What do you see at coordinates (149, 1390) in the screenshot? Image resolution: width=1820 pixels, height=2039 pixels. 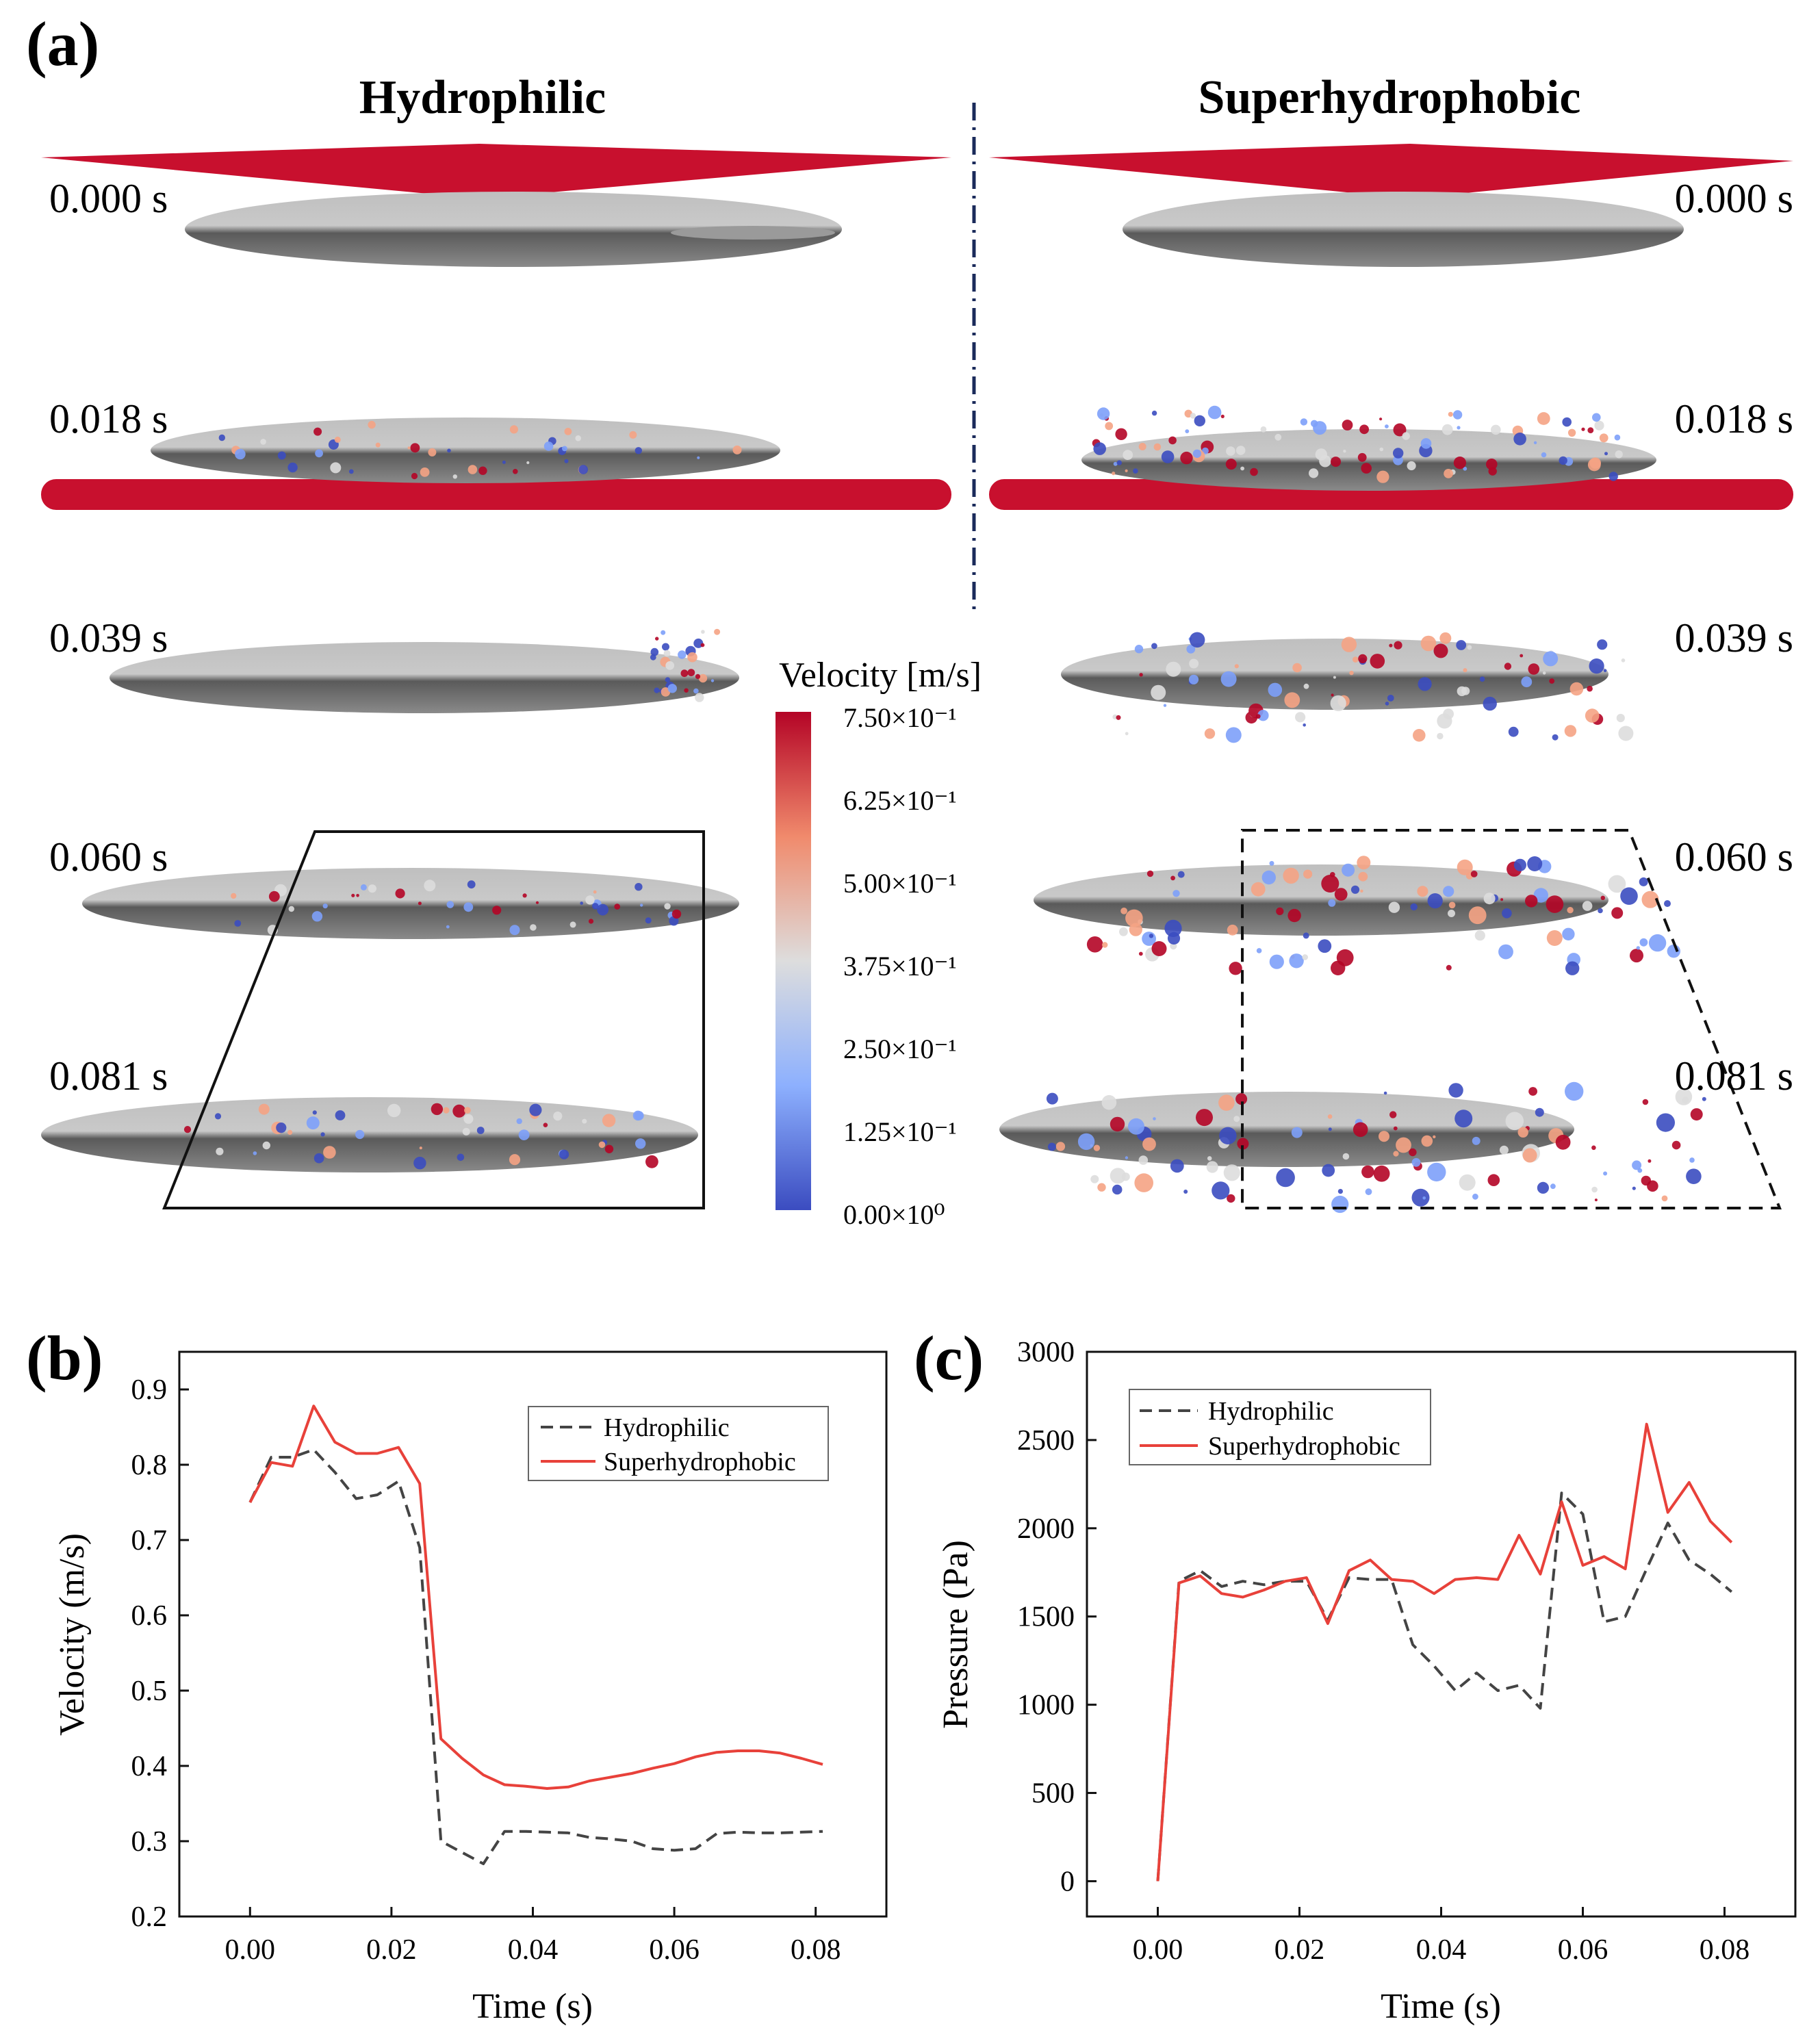 I see `y-tick-label-b-7: 0.9` at bounding box center [149, 1390].